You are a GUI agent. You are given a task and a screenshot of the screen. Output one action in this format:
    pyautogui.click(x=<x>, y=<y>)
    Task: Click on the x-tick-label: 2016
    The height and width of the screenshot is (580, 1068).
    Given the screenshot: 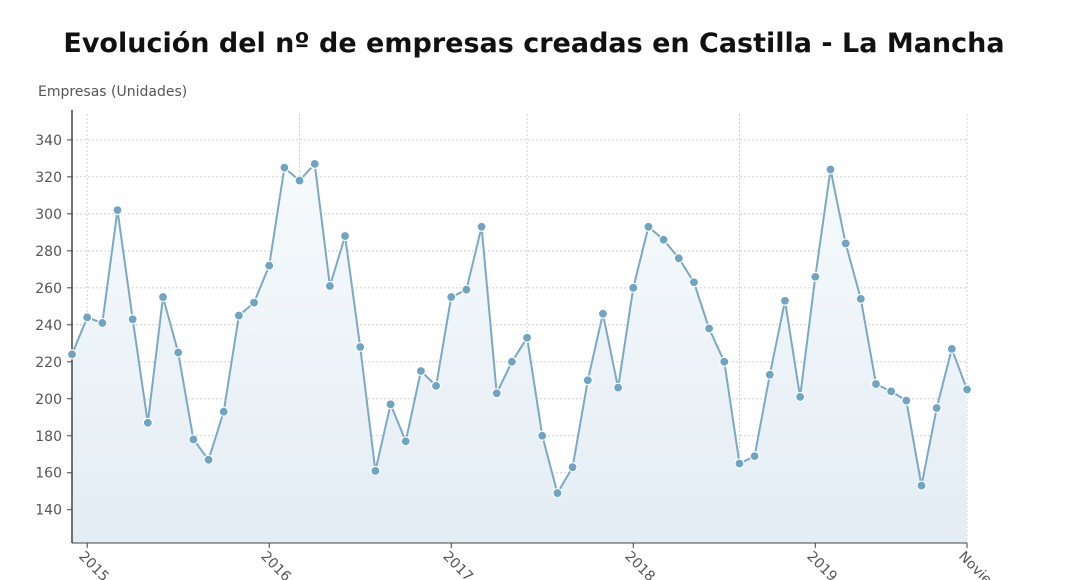 What is the action you would take?
    pyautogui.click(x=275, y=564)
    